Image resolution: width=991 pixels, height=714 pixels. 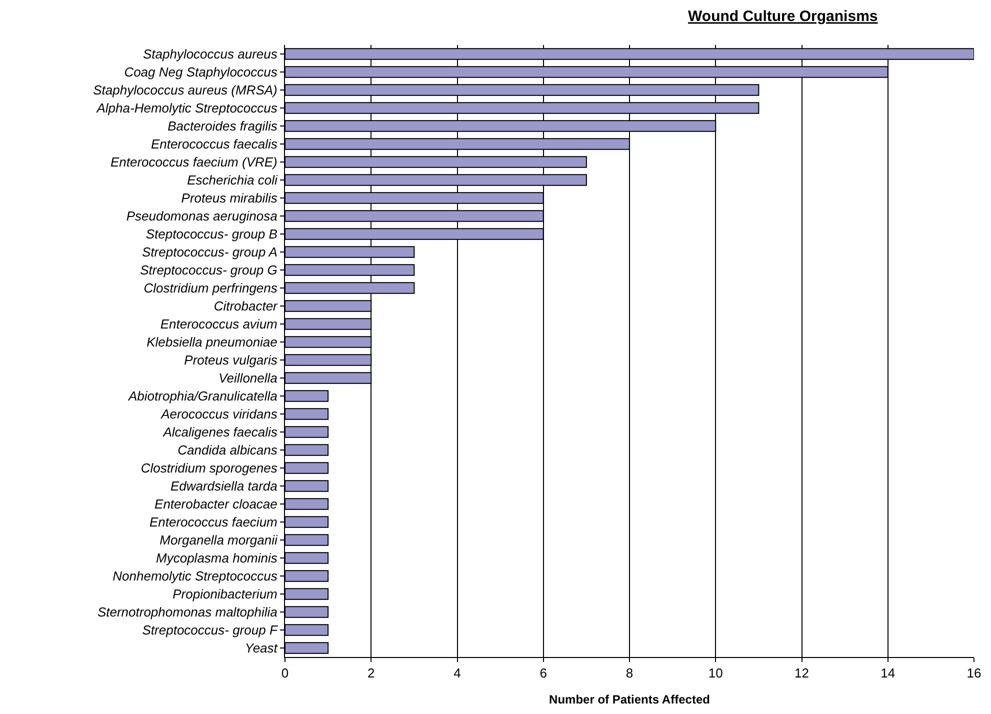 What do you see at coordinates (261, 648) in the screenshot?
I see `y-tick-label: Yeast` at bounding box center [261, 648].